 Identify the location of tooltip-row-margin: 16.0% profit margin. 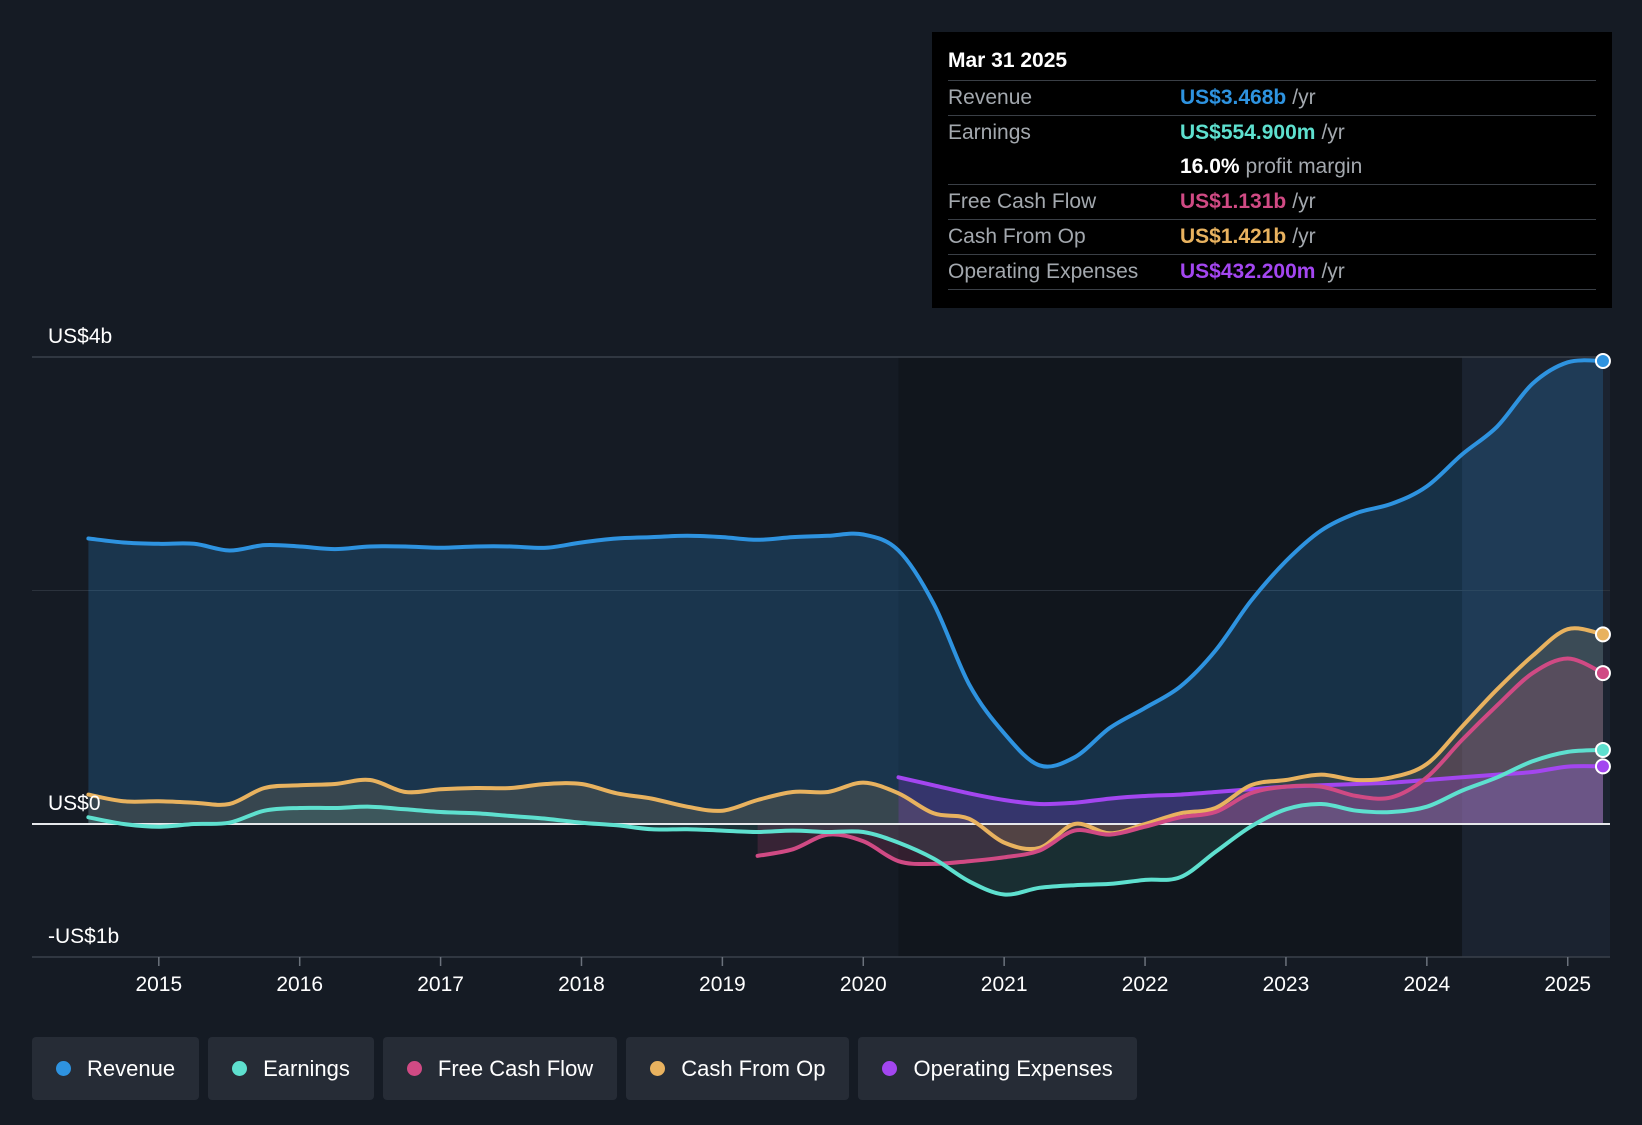
(1272, 167).